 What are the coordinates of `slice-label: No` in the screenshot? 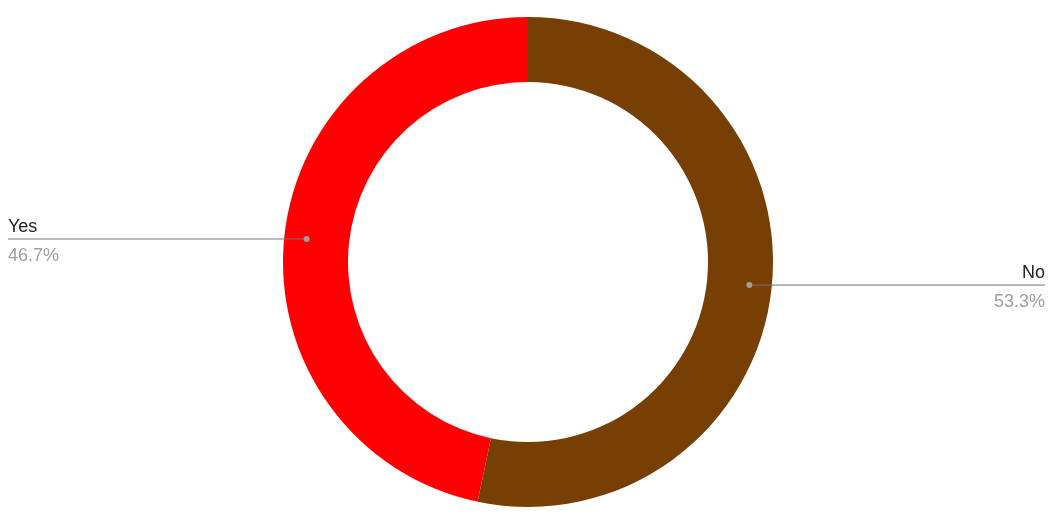 It's located at (1033, 272).